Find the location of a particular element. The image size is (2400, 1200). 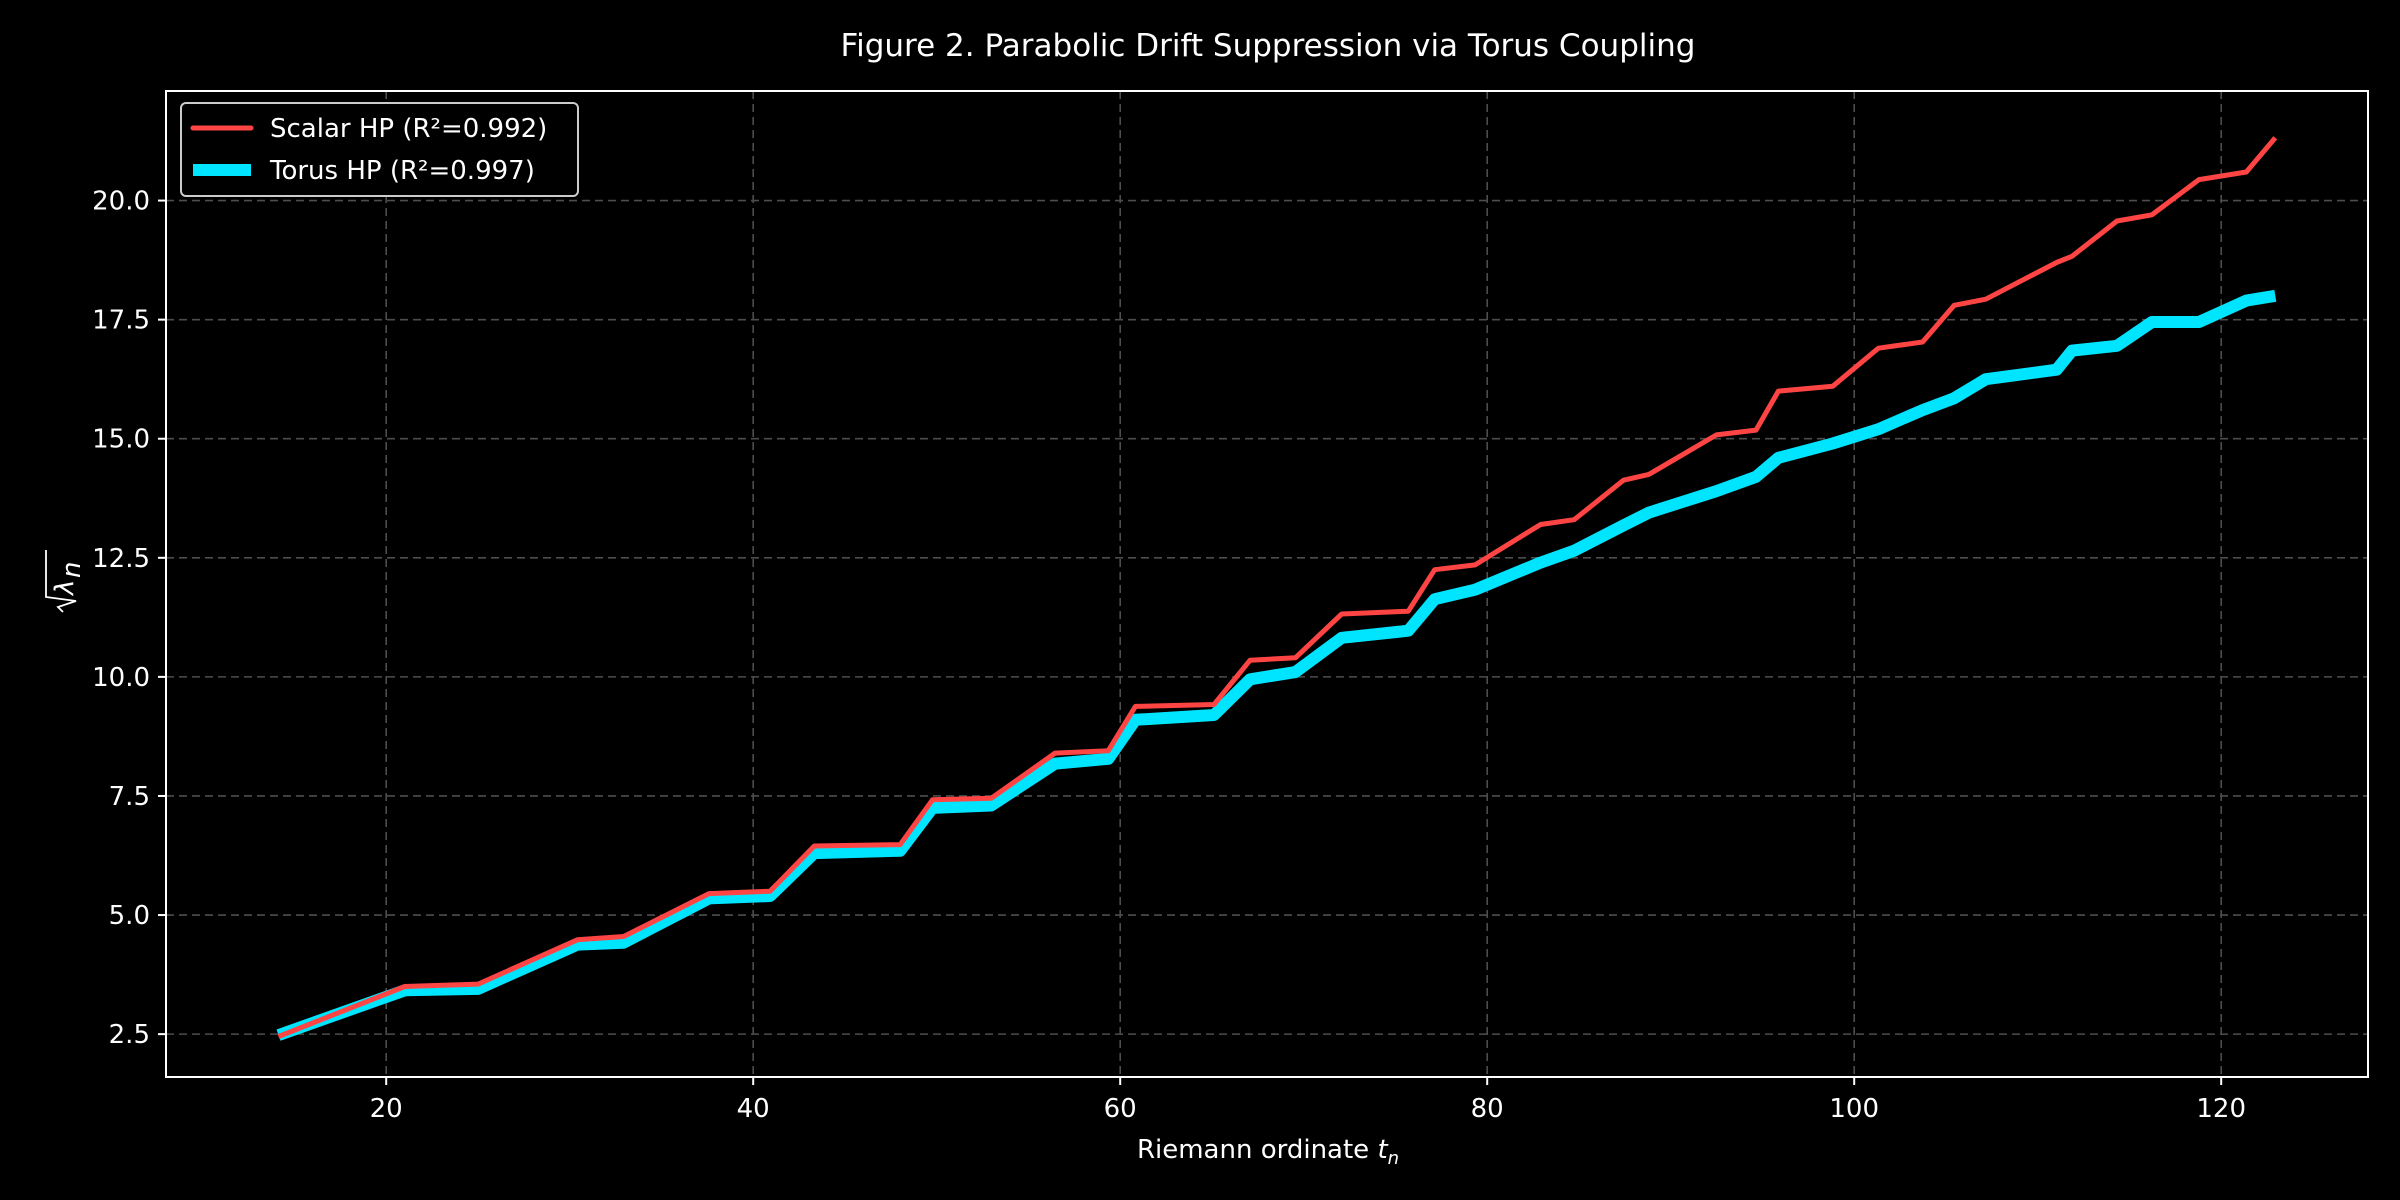

x-tick-label: 20 is located at coordinates (386, 1109).